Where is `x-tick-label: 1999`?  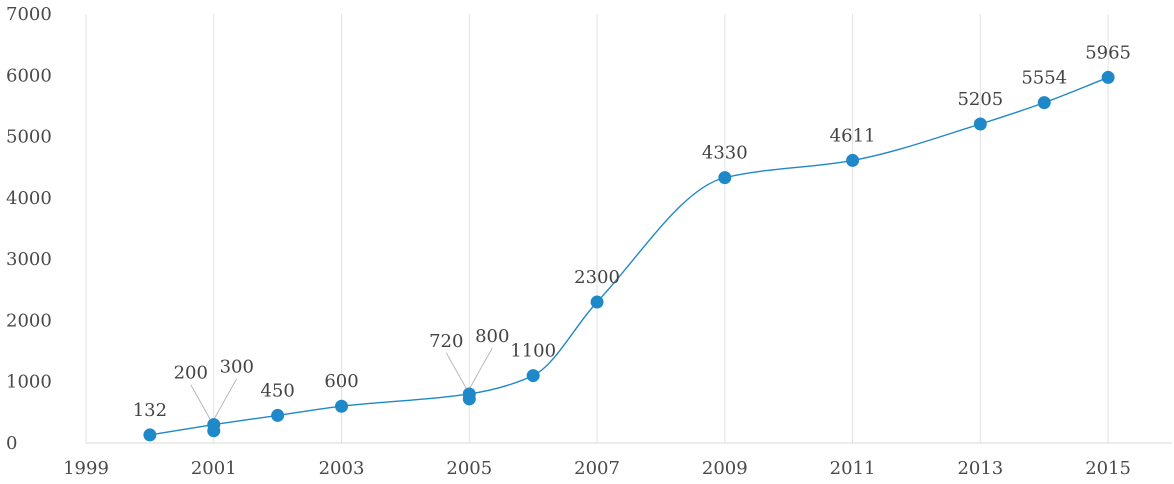
x-tick-label: 1999 is located at coordinates (86, 468).